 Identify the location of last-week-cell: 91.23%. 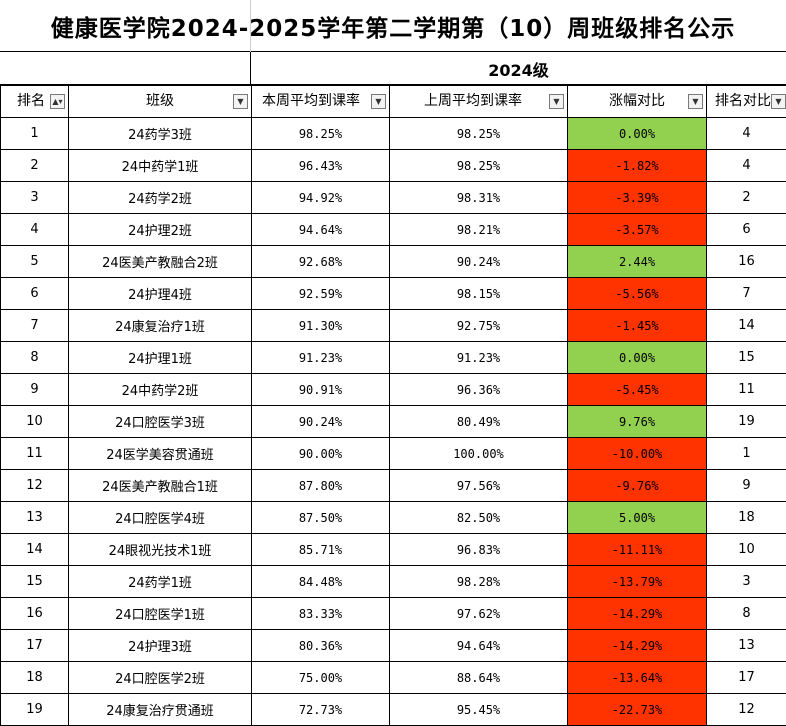
(479, 358).